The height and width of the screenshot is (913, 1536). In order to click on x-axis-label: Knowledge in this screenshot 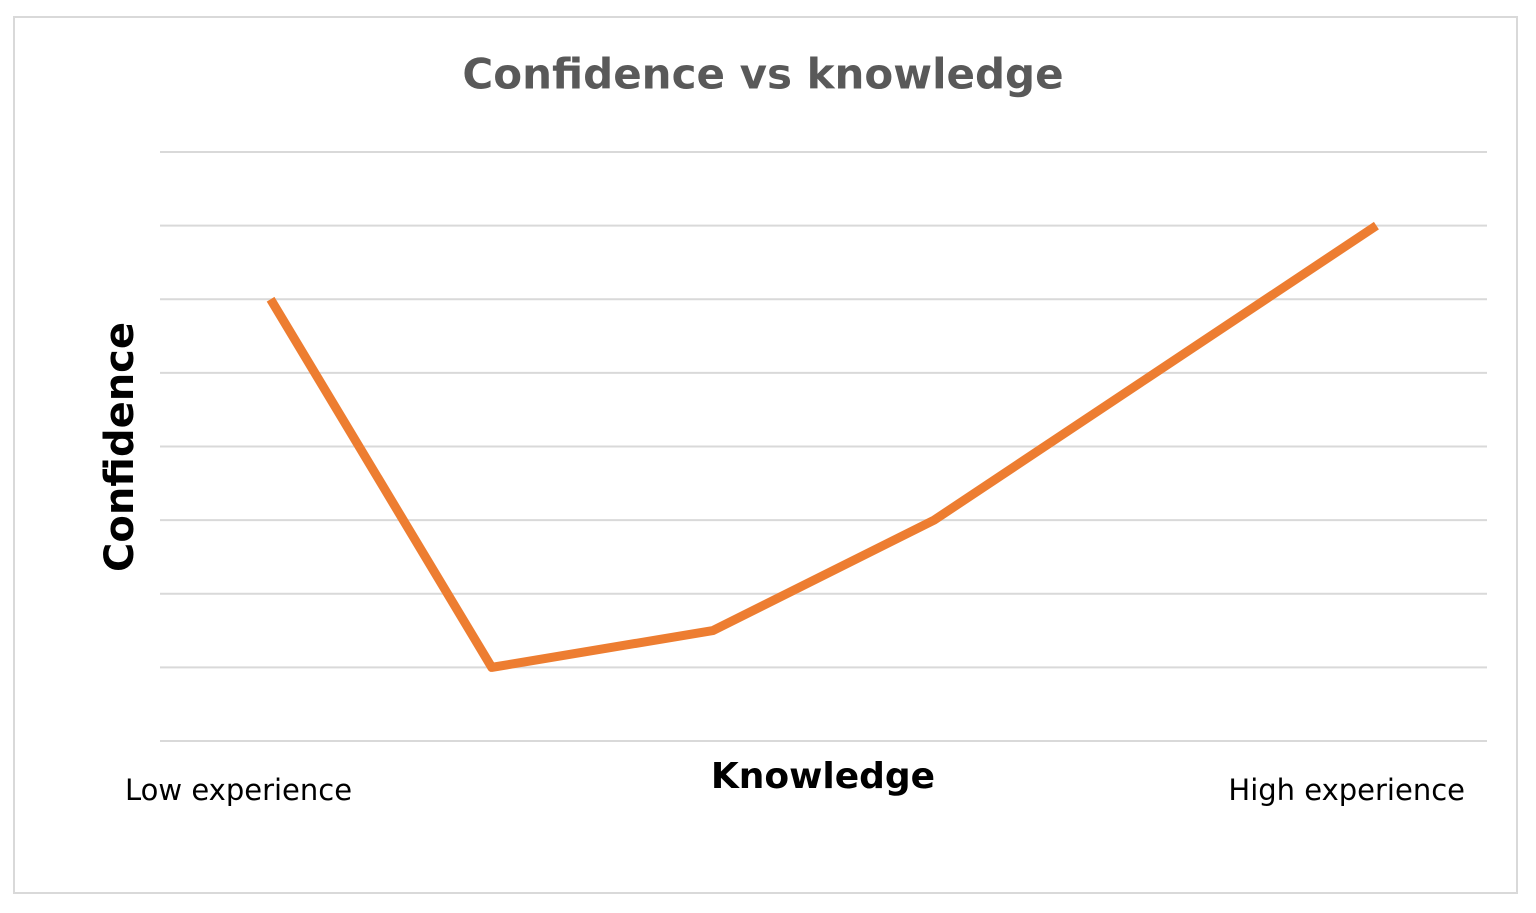, I will do `click(823, 776)`.